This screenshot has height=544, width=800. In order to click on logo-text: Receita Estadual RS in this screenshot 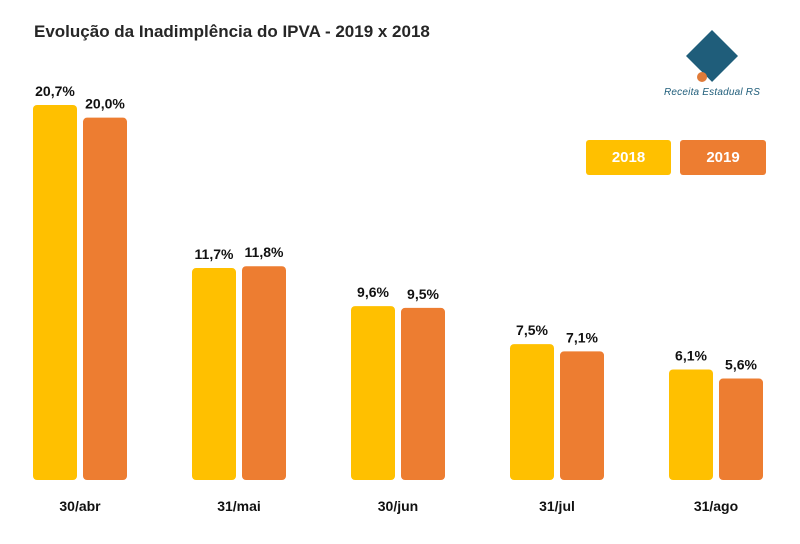, I will do `click(712, 92)`.